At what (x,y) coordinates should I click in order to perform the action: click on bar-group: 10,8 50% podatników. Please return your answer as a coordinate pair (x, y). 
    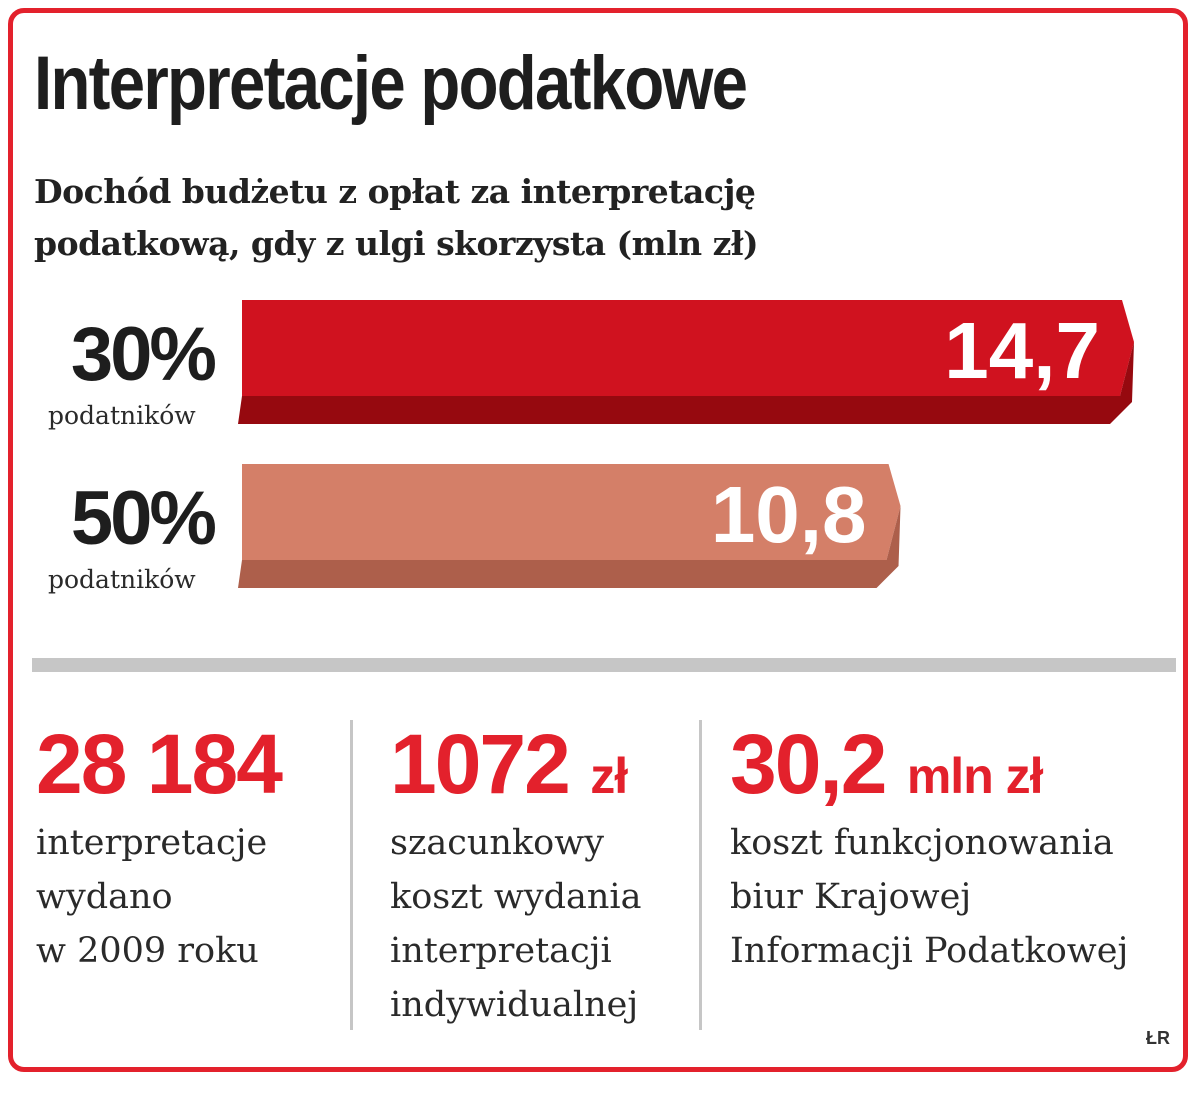
    Looking at the image, I should click on (474, 529).